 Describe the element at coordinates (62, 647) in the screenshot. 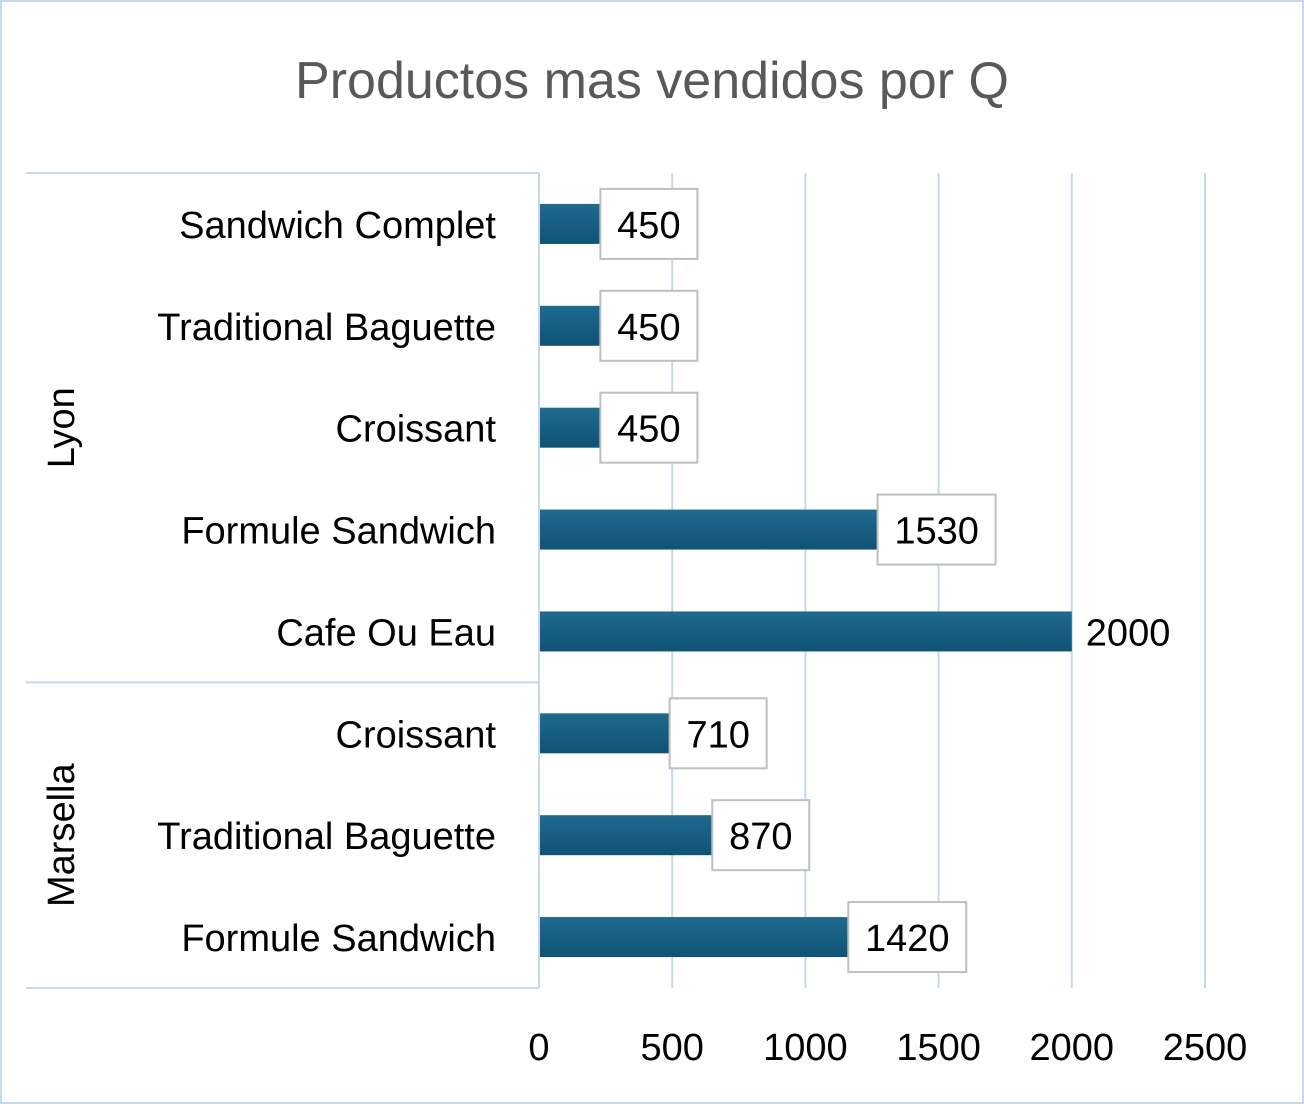

I see `group-labels: Lyon Marsella` at that location.